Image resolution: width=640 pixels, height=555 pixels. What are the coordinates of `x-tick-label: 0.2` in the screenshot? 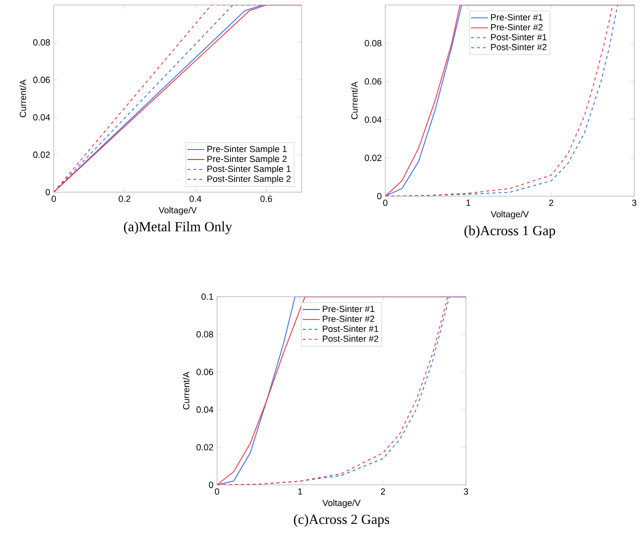 It's located at (124, 199).